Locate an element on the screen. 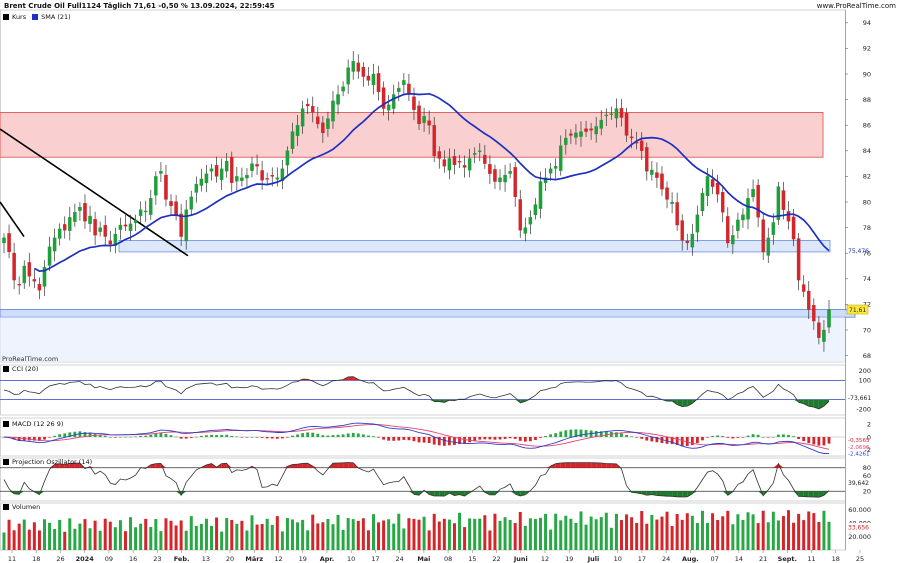 Image resolution: width=900 pixels, height=563 pixels. watermark: ProRealTime.com is located at coordinates (30, 359).